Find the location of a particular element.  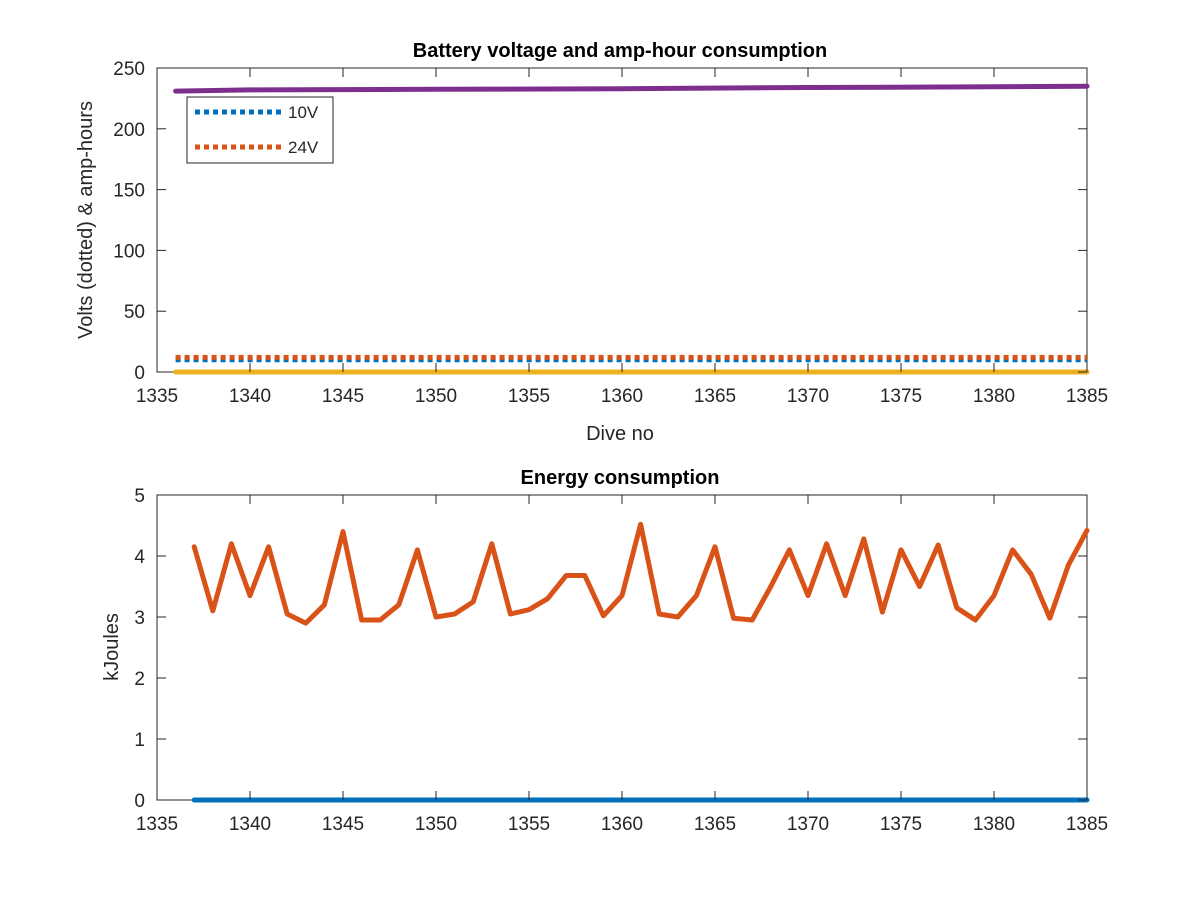

energy-x-tick-label: 1355 is located at coordinates (529, 824).